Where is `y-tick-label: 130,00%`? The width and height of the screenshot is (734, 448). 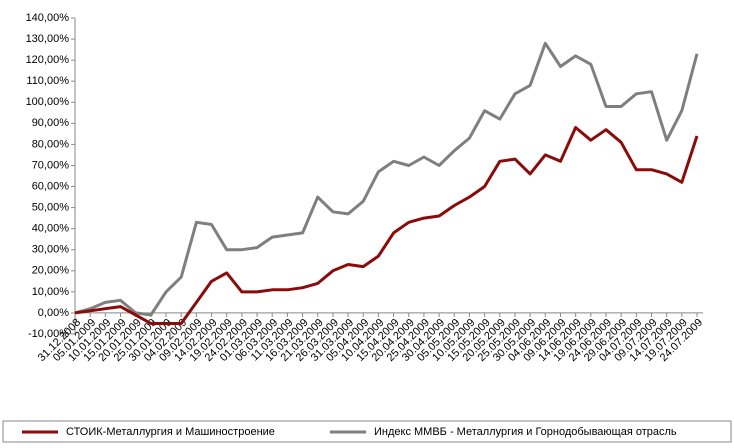
y-tick-label: 130,00% is located at coordinates (48, 39).